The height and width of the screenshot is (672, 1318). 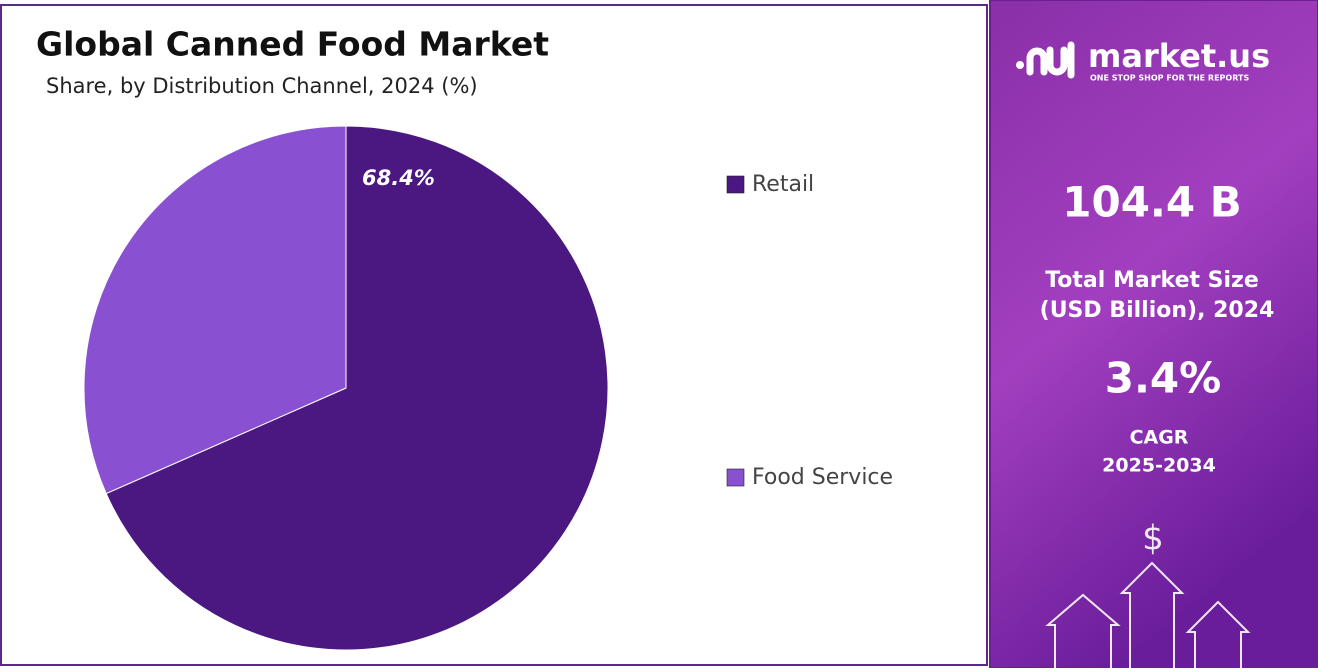 What do you see at coordinates (292, 44) in the screenshot?
I see `chart-title: Global Canned Food Market` at bounding box center [292, 44].